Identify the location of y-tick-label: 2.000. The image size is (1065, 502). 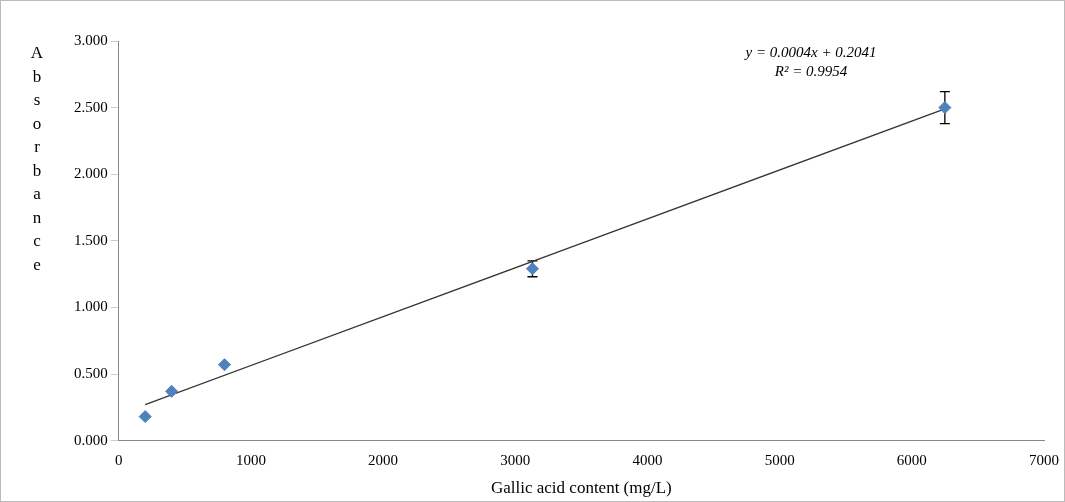
(91, 173).